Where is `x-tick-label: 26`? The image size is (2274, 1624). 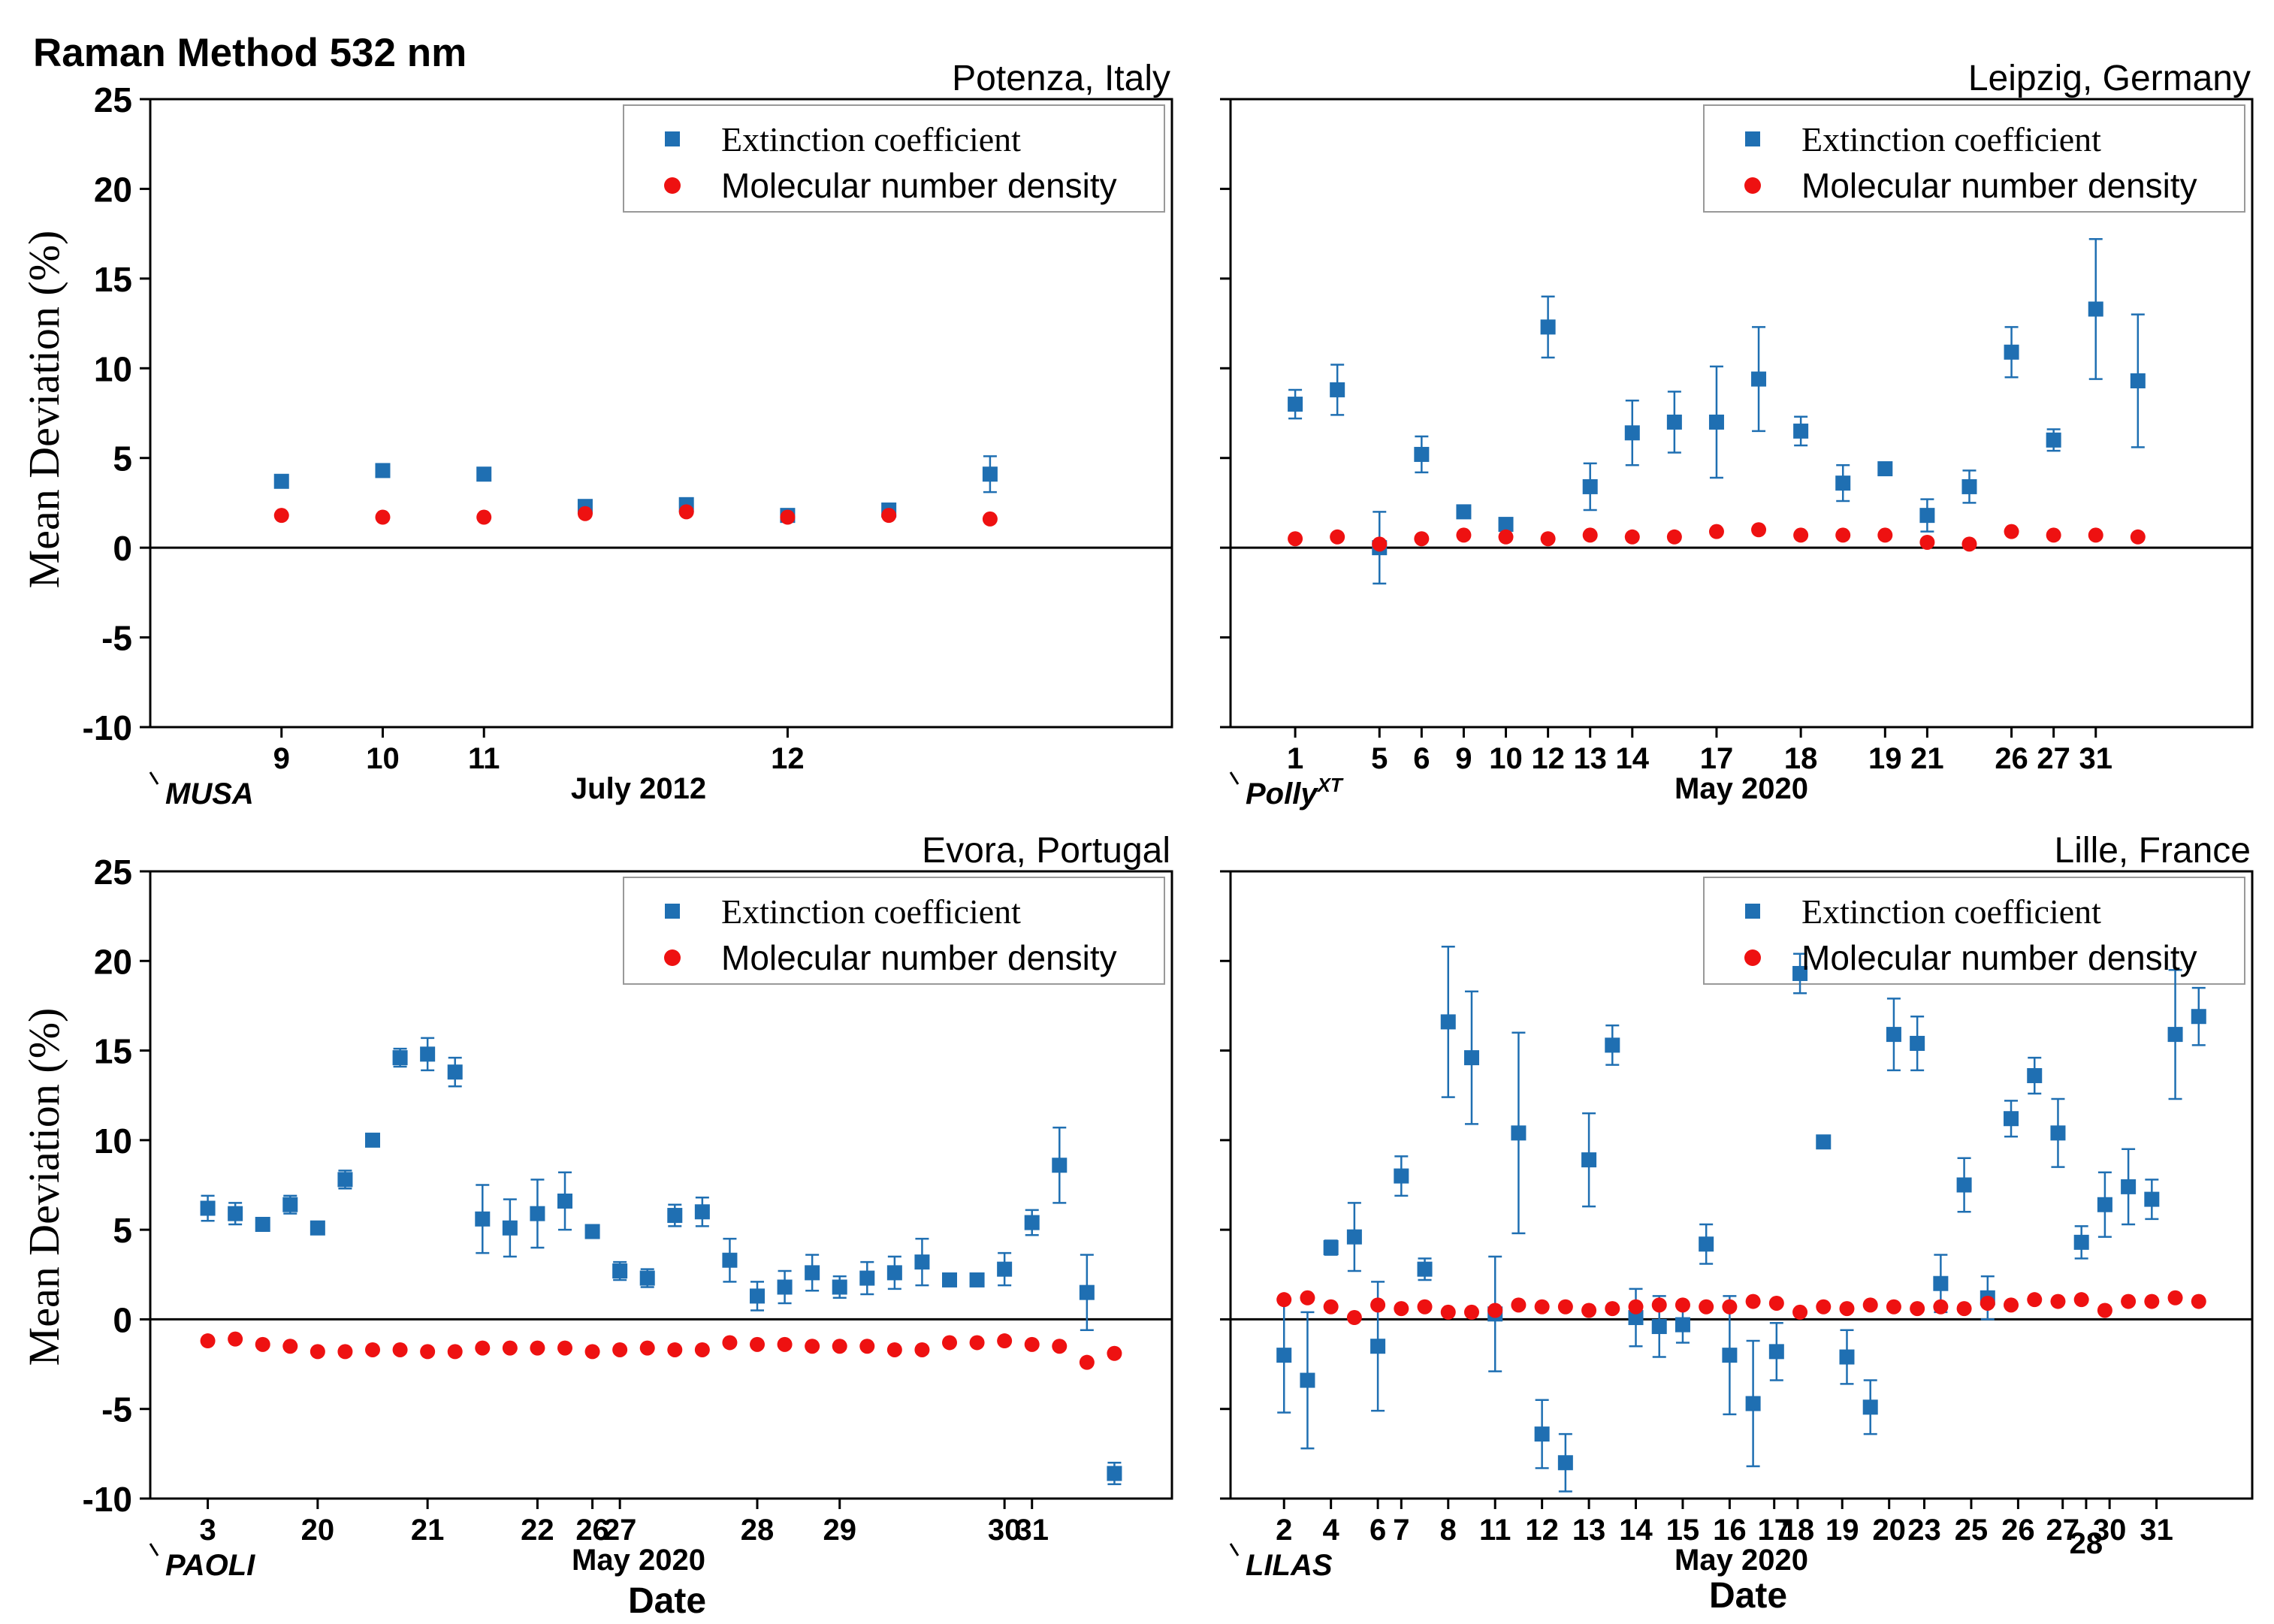
x-tick-label: 26 is located at coordinates (2018, 1530).